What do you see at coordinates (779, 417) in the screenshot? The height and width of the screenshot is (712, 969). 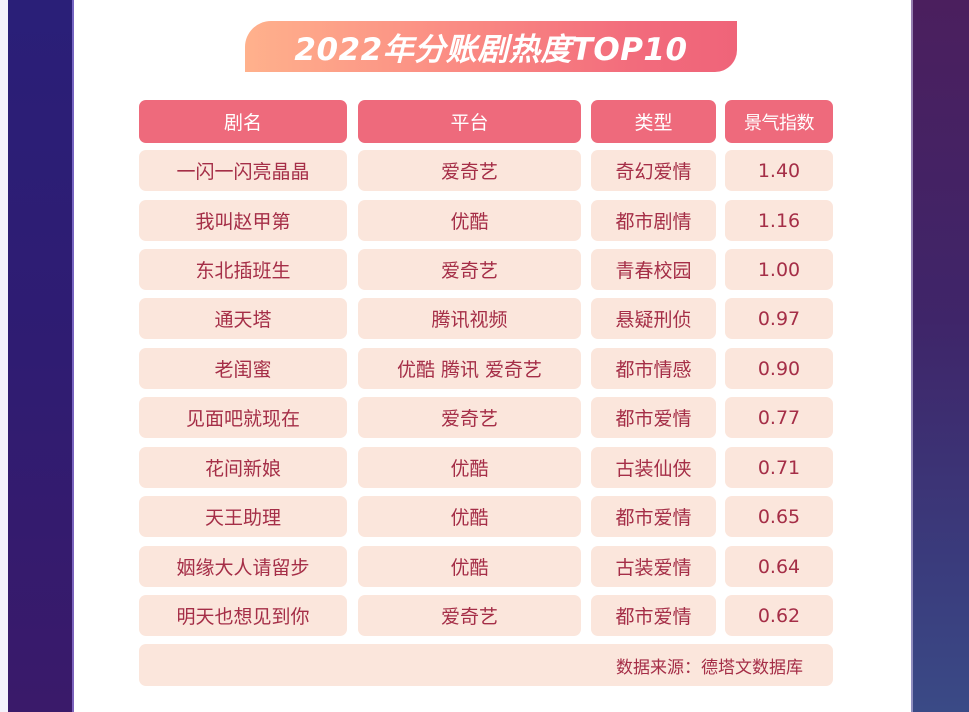 I see `cell-index: 0.77` at bounding box center [779, 417].